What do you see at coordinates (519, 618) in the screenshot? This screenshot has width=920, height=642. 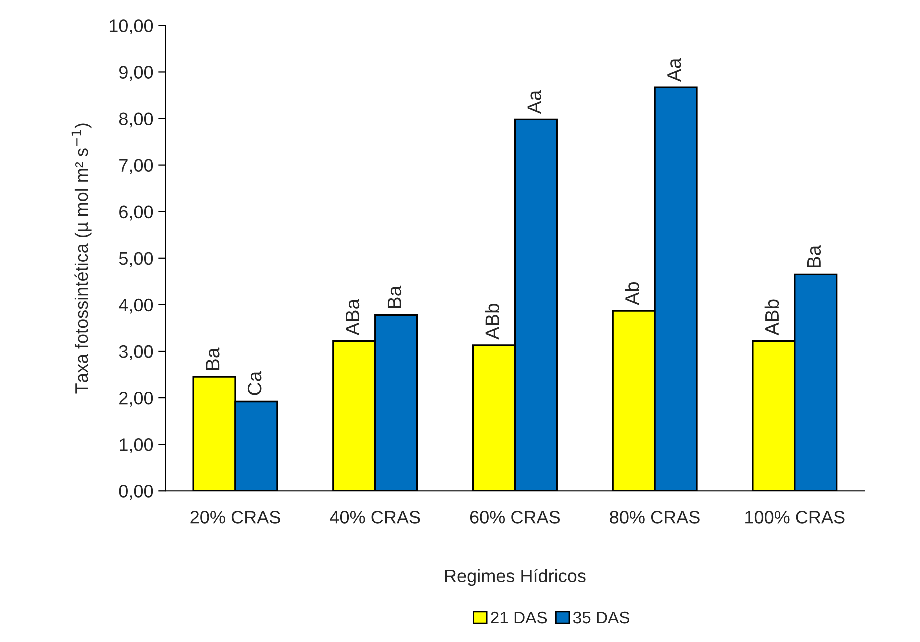 I see `legend-label: 21 DAS` at bounding box center [519, 618].